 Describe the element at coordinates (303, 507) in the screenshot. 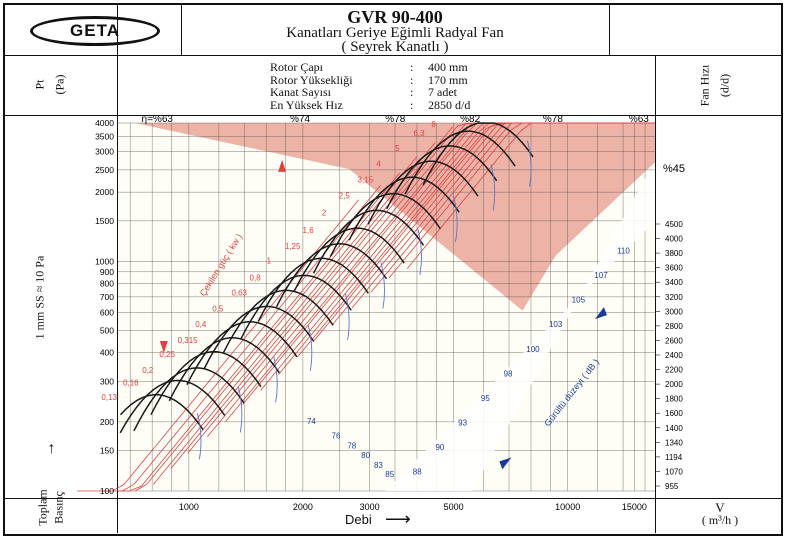

I see `x-tick-label: 2000` at that location.